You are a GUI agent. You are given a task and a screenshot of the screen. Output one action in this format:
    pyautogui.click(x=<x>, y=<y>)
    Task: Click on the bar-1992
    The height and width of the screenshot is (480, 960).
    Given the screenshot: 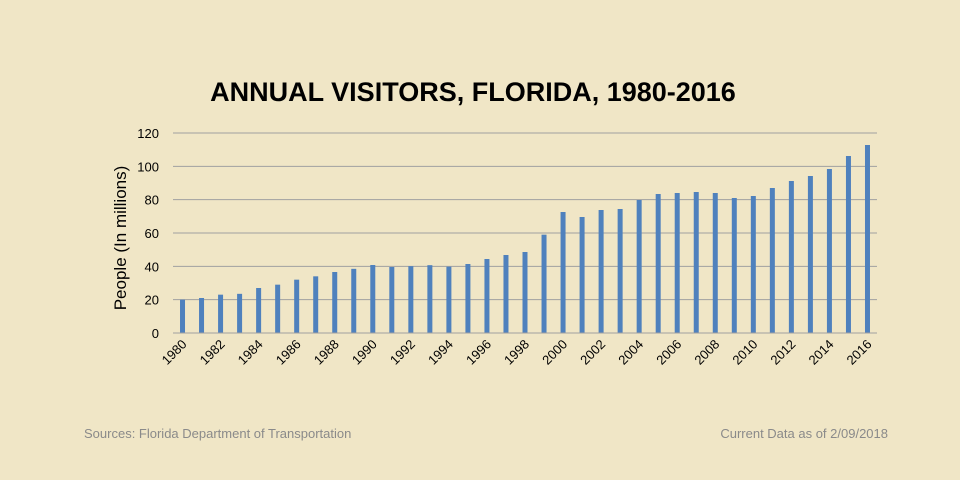 What is the action you would take?
    pyautogui.click(x=411, y=299)
    